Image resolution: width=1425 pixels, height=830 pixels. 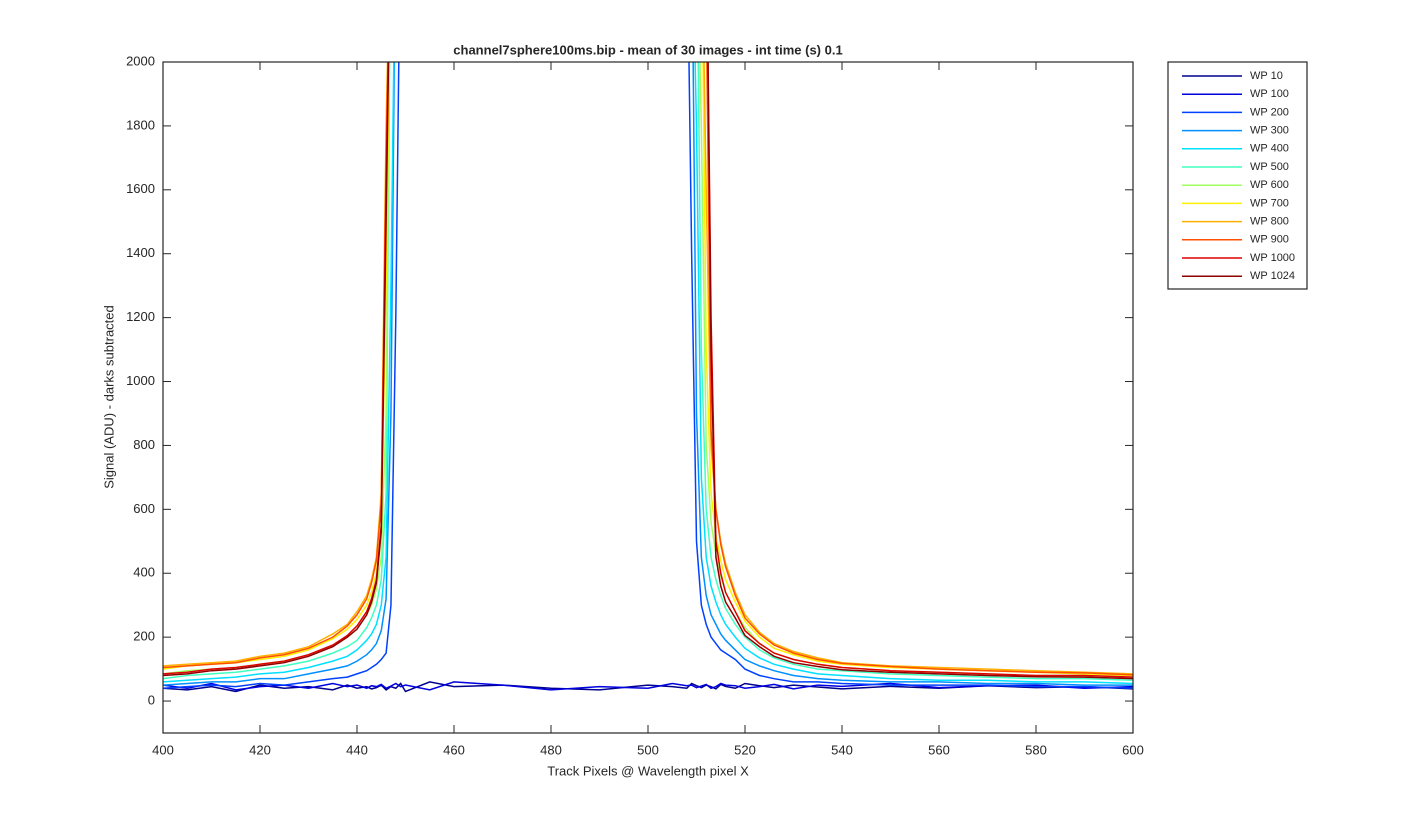 What do you see at coordinates (1269, 112) in the screenshot?
I see `legend-label: WP 200` at bounding box center [1269, 112].